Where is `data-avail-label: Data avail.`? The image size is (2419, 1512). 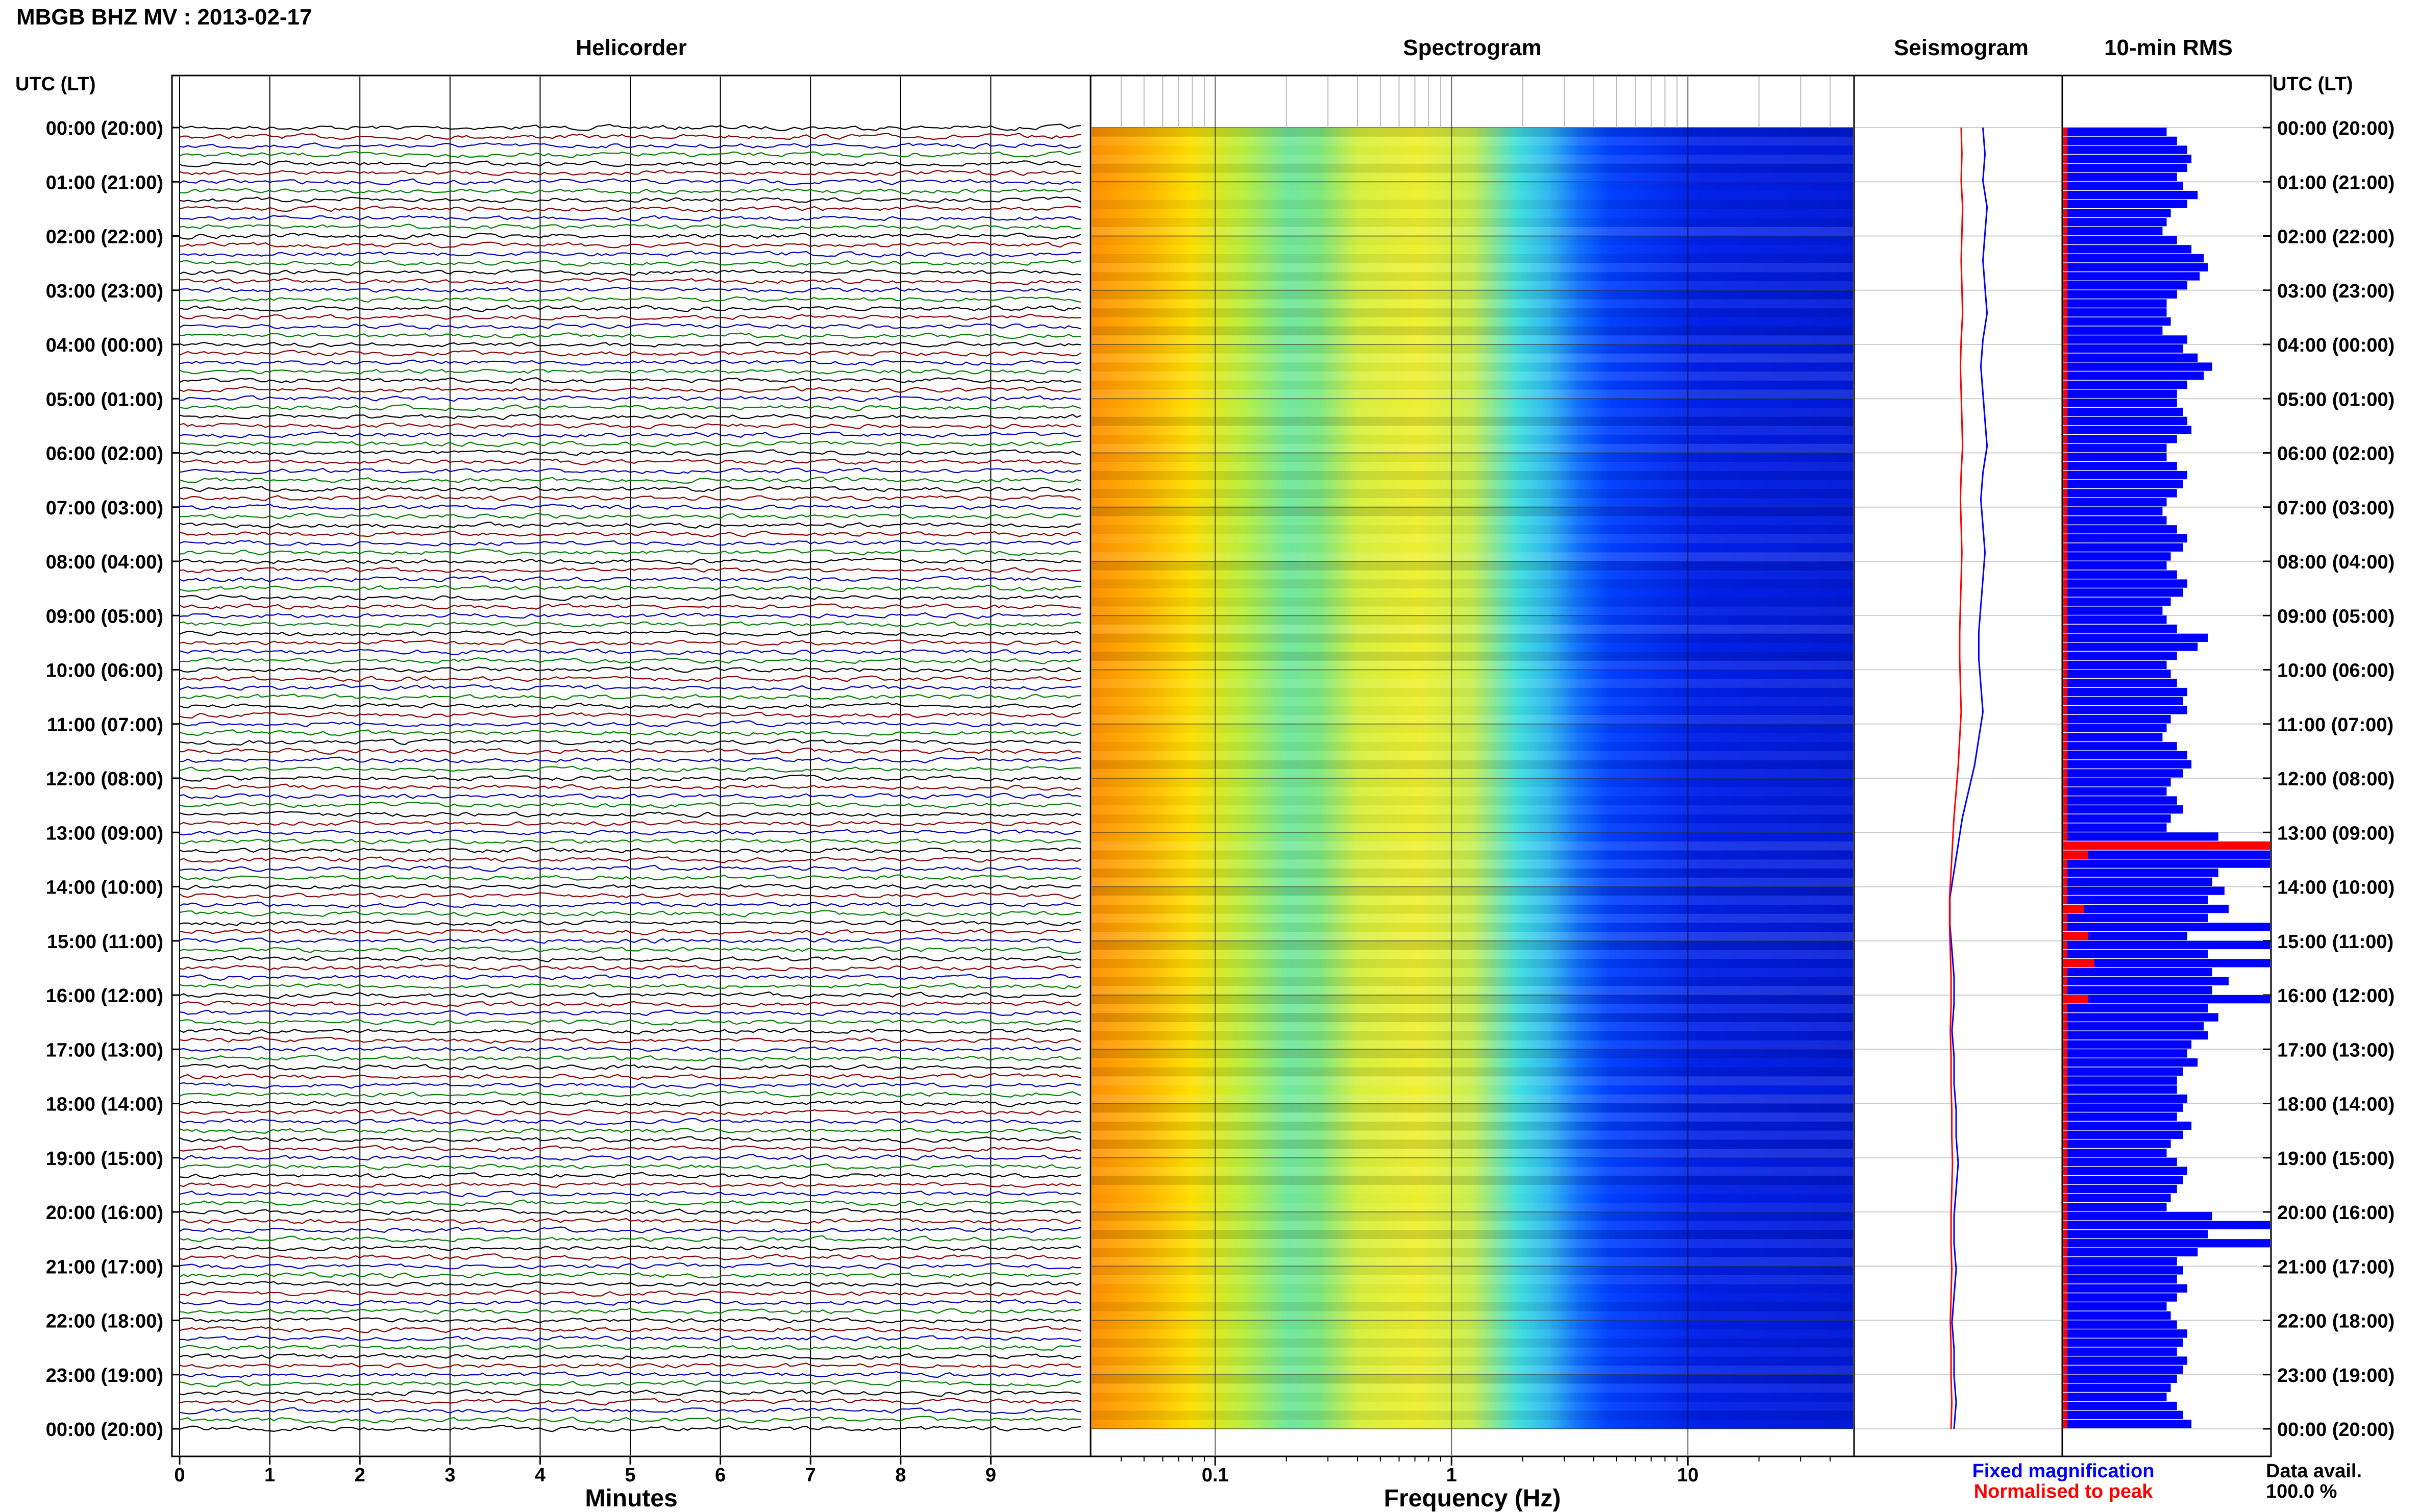
data-avail-label: Data avail. is located at coordinates (2314, 1471).